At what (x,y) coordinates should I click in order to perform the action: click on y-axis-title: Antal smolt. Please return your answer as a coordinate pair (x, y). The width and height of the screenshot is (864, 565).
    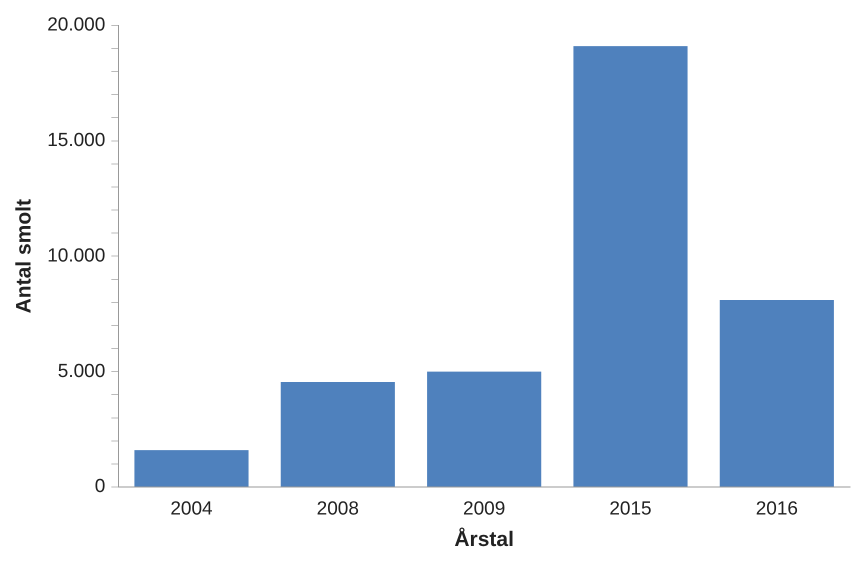
    Looking at the image, I should click on (24, 256).